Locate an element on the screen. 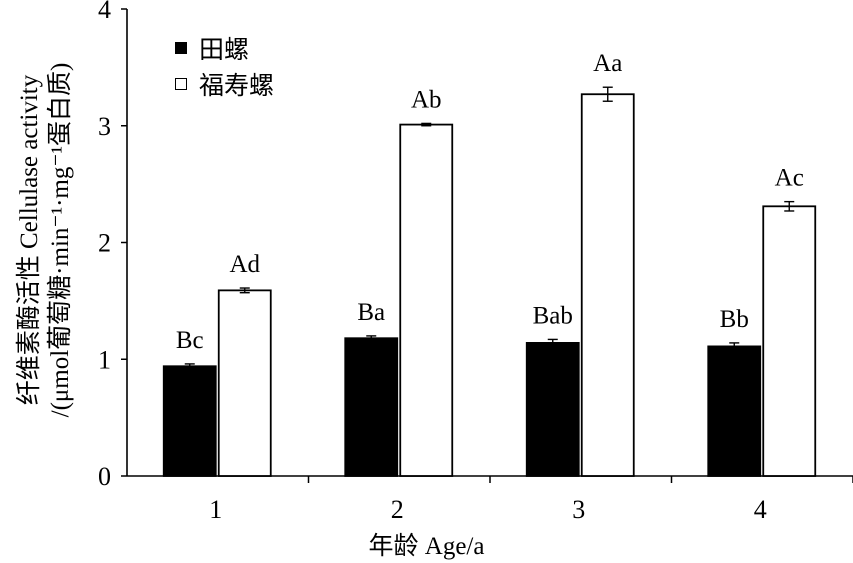  y-tick-label: 3 is located at coordinates (104, 126).